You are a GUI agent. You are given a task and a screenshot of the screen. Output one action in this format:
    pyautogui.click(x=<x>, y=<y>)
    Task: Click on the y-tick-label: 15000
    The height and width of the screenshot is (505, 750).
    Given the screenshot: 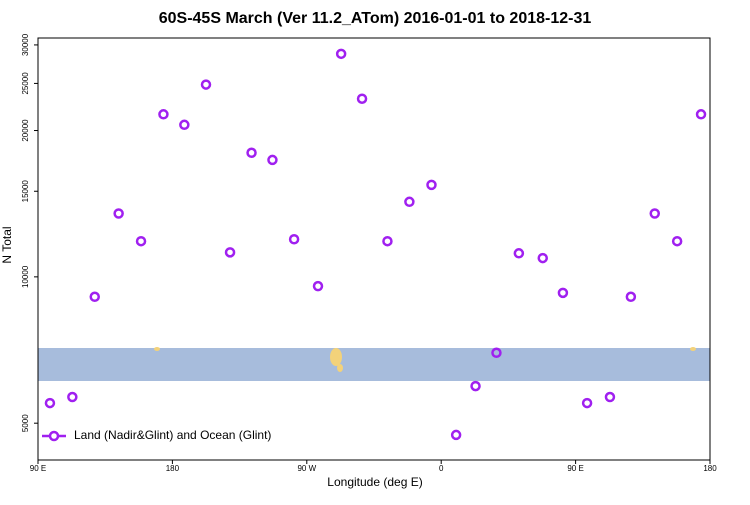 What is the action you would take?
    pyautogui.click(x=25, y=191)
    